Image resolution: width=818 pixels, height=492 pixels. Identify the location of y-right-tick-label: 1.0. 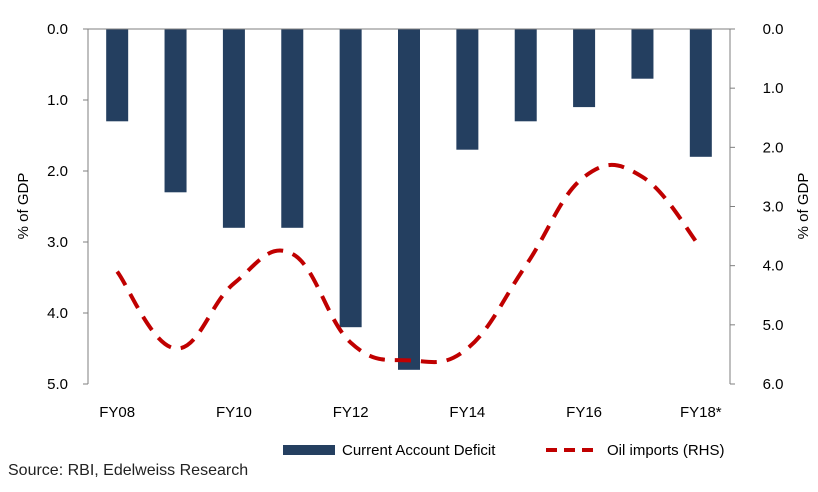
(773, 88).